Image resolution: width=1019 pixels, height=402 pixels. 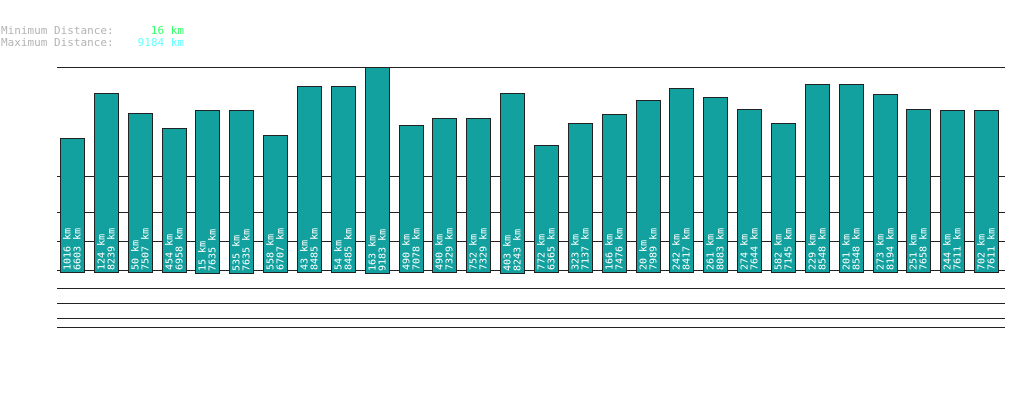 I want to click on bar-bottom-label: 7137 km, so click(x=586, y=249).